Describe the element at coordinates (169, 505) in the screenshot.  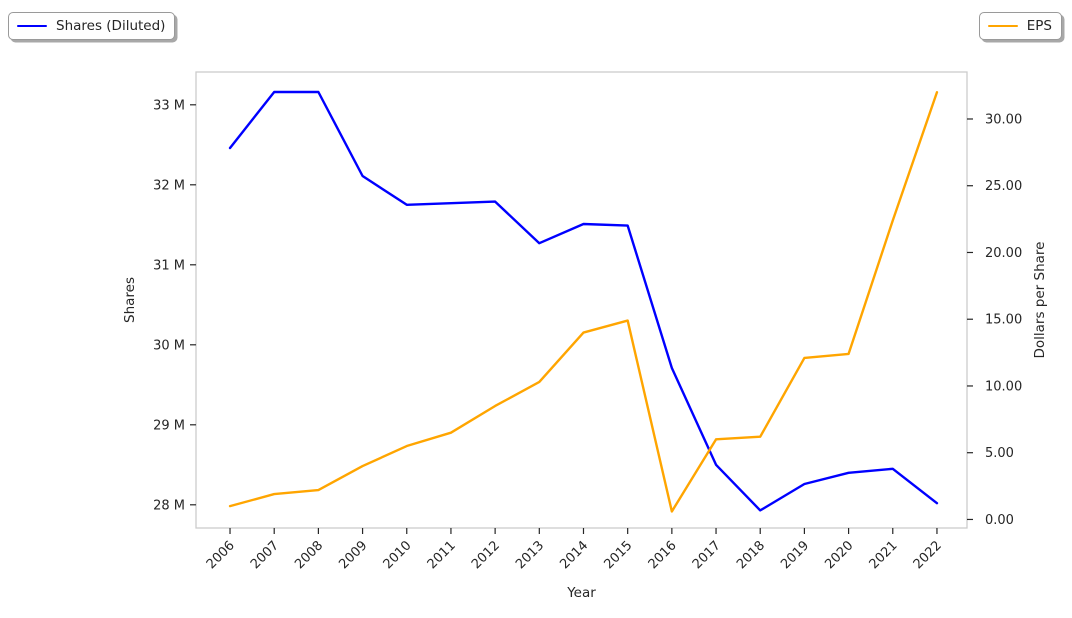
I see `left-axis-tick-label: 28 M` at that location.